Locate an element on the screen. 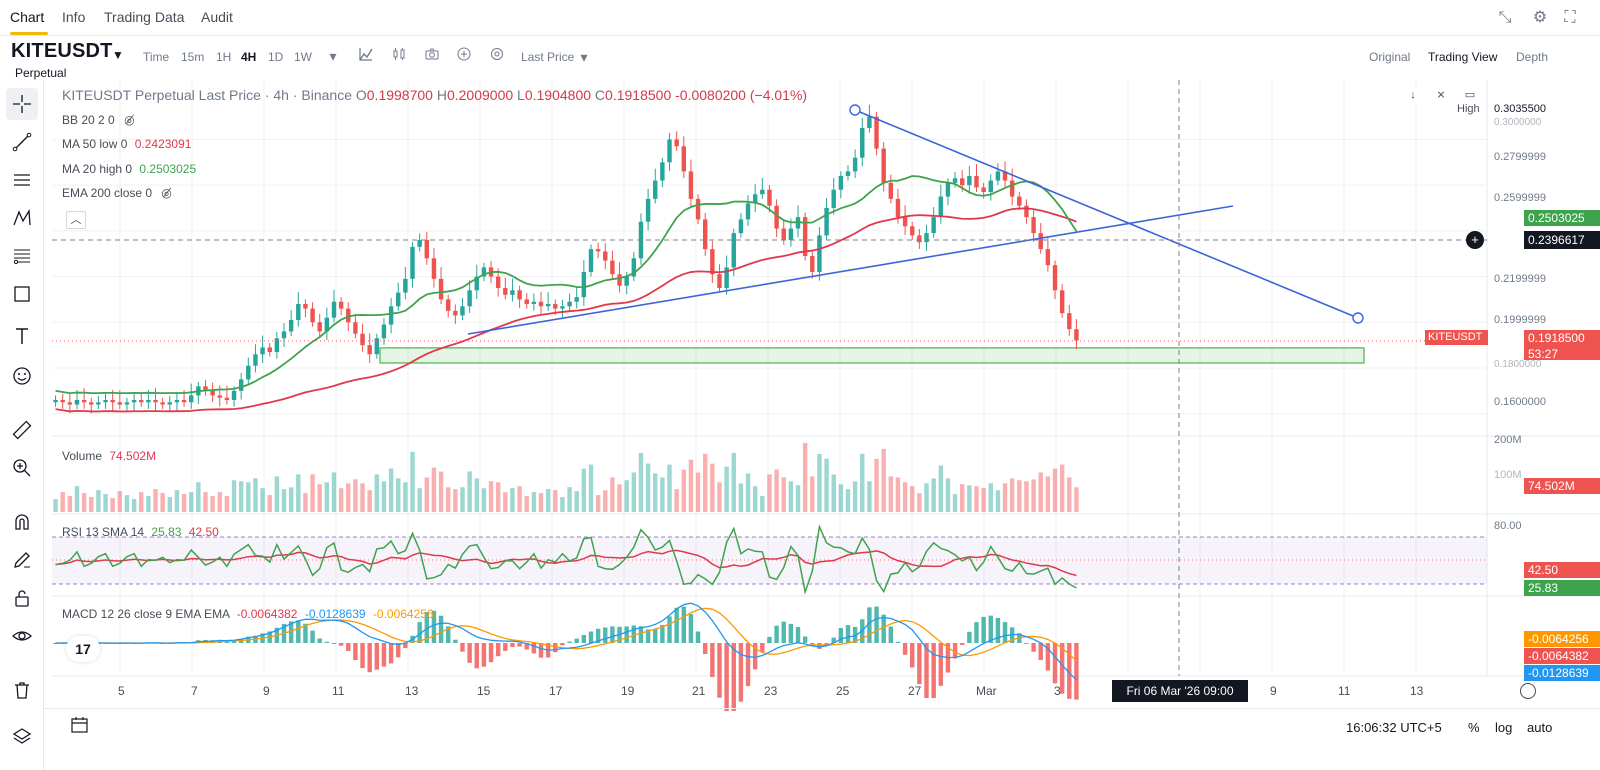  tab-info: Info is located at coordinates (74, 17).